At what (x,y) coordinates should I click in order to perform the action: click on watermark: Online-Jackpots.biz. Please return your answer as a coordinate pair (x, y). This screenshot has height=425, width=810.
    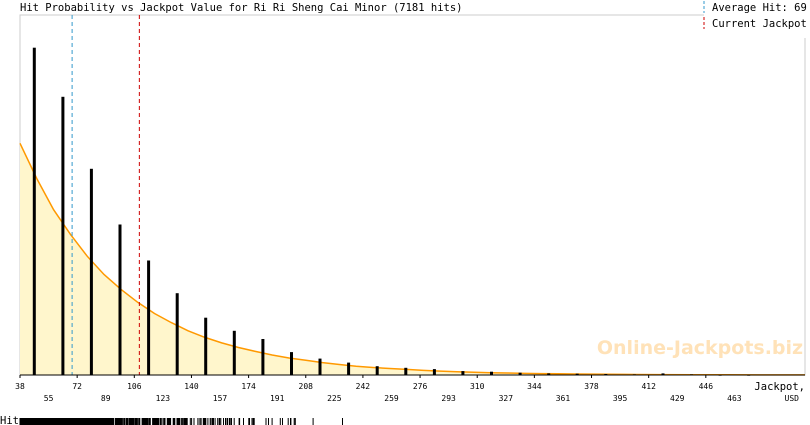
    Looking at the image, I should click on (700, 348).